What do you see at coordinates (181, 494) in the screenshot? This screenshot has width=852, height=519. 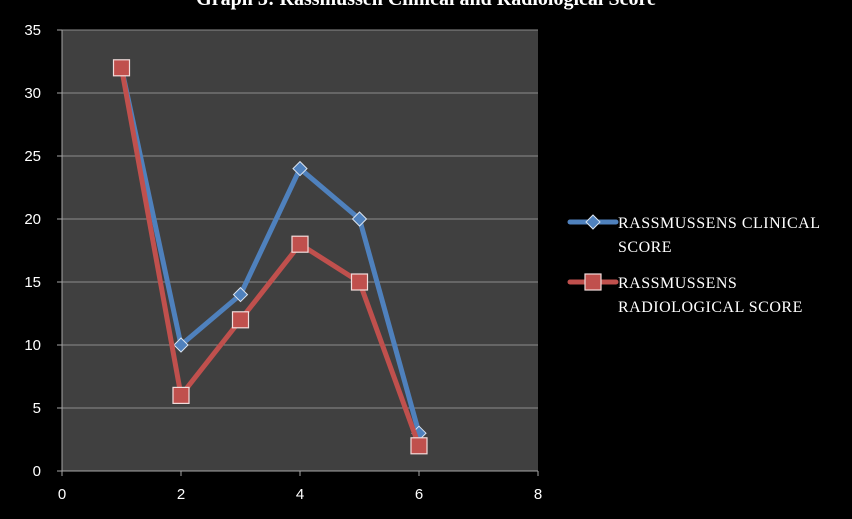 I see `x-tick-label: 2` at bounding box center [181, 494].